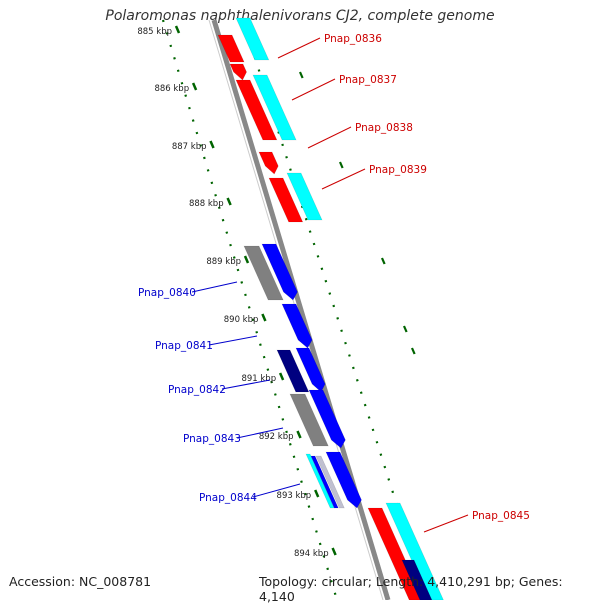 The width and height of the screenshot is (600, 604). I want to click on cds-block-pnap-0836-outline, so click(231, 48).